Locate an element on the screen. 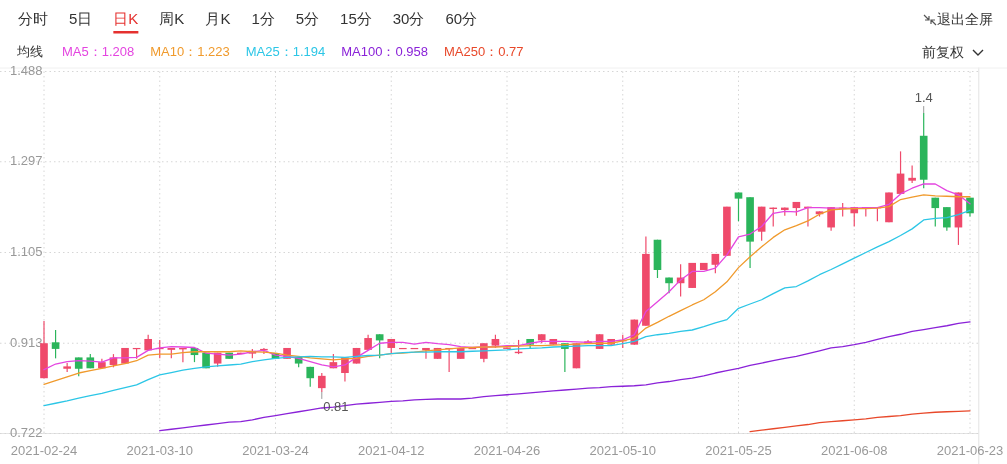  text: 5日 is located at coordinates (81, 18).